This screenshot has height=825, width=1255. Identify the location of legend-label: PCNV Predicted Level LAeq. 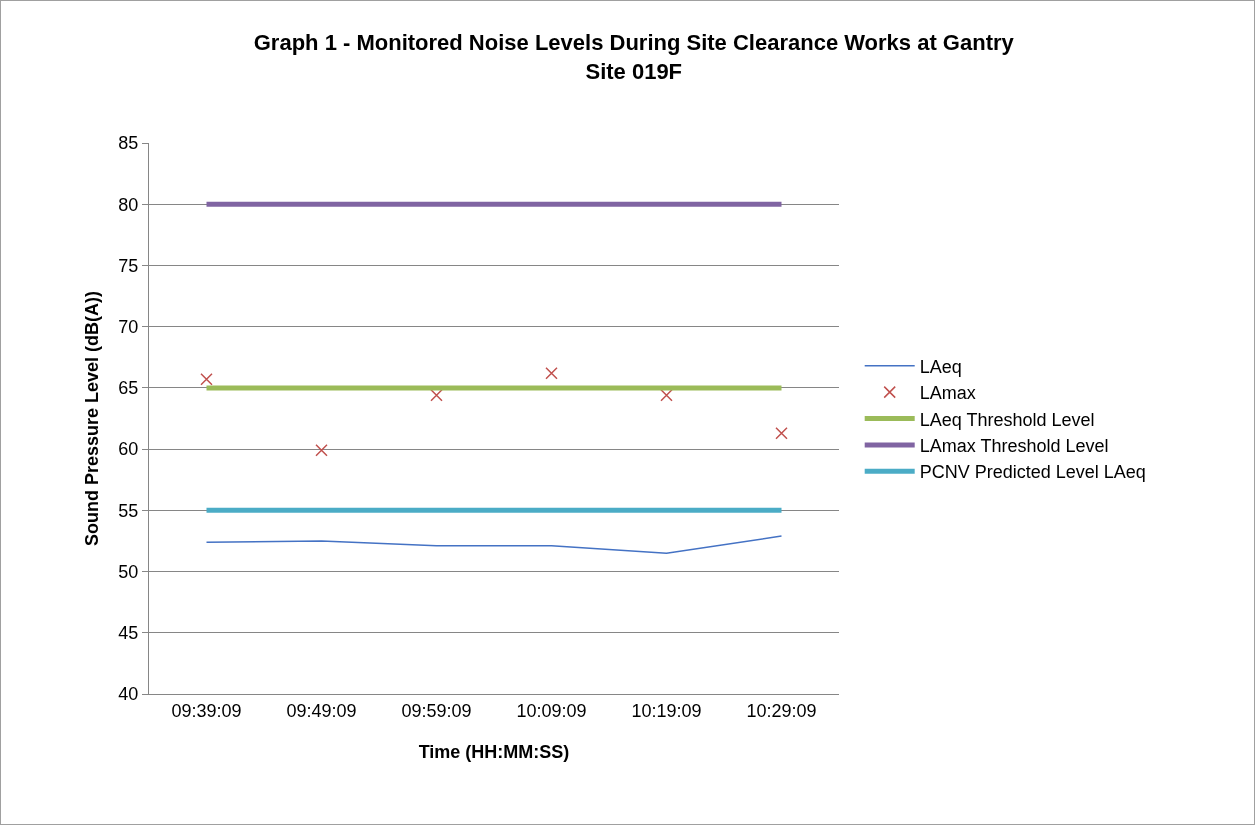
(1032, 472).